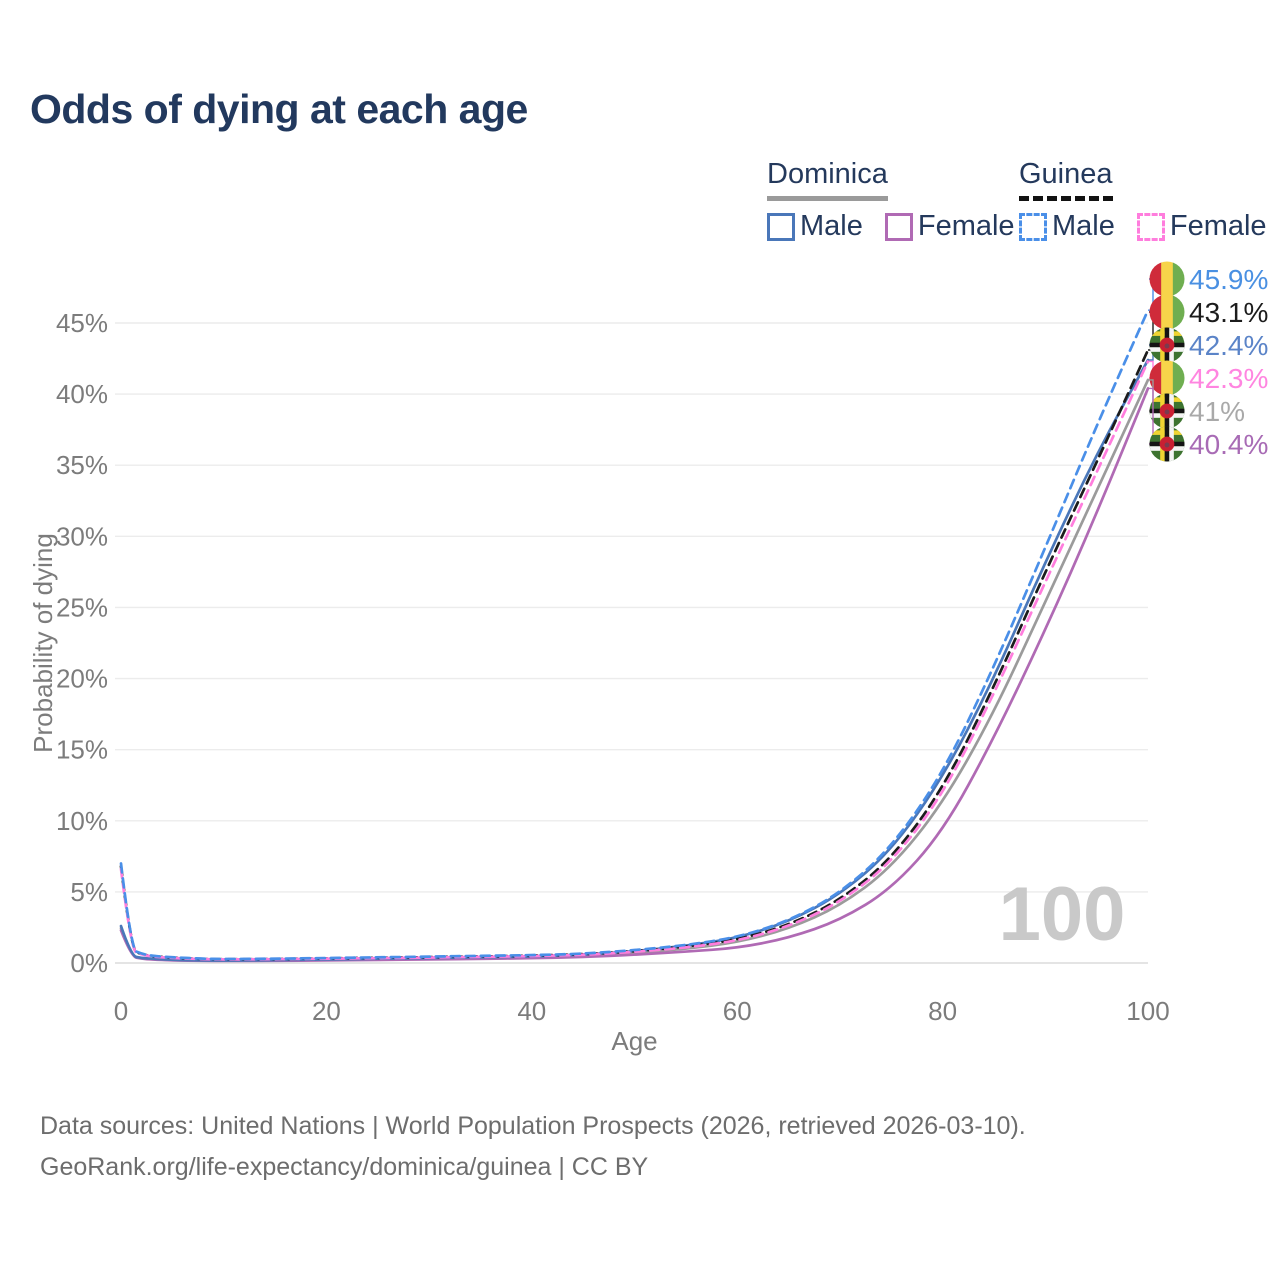 This screenshot has width=1280, height=1280. What do you see at coordinates (89, 963) in the screenshot?
I see `y-tick-label-0: 0%` at bounding box center [89, 963].